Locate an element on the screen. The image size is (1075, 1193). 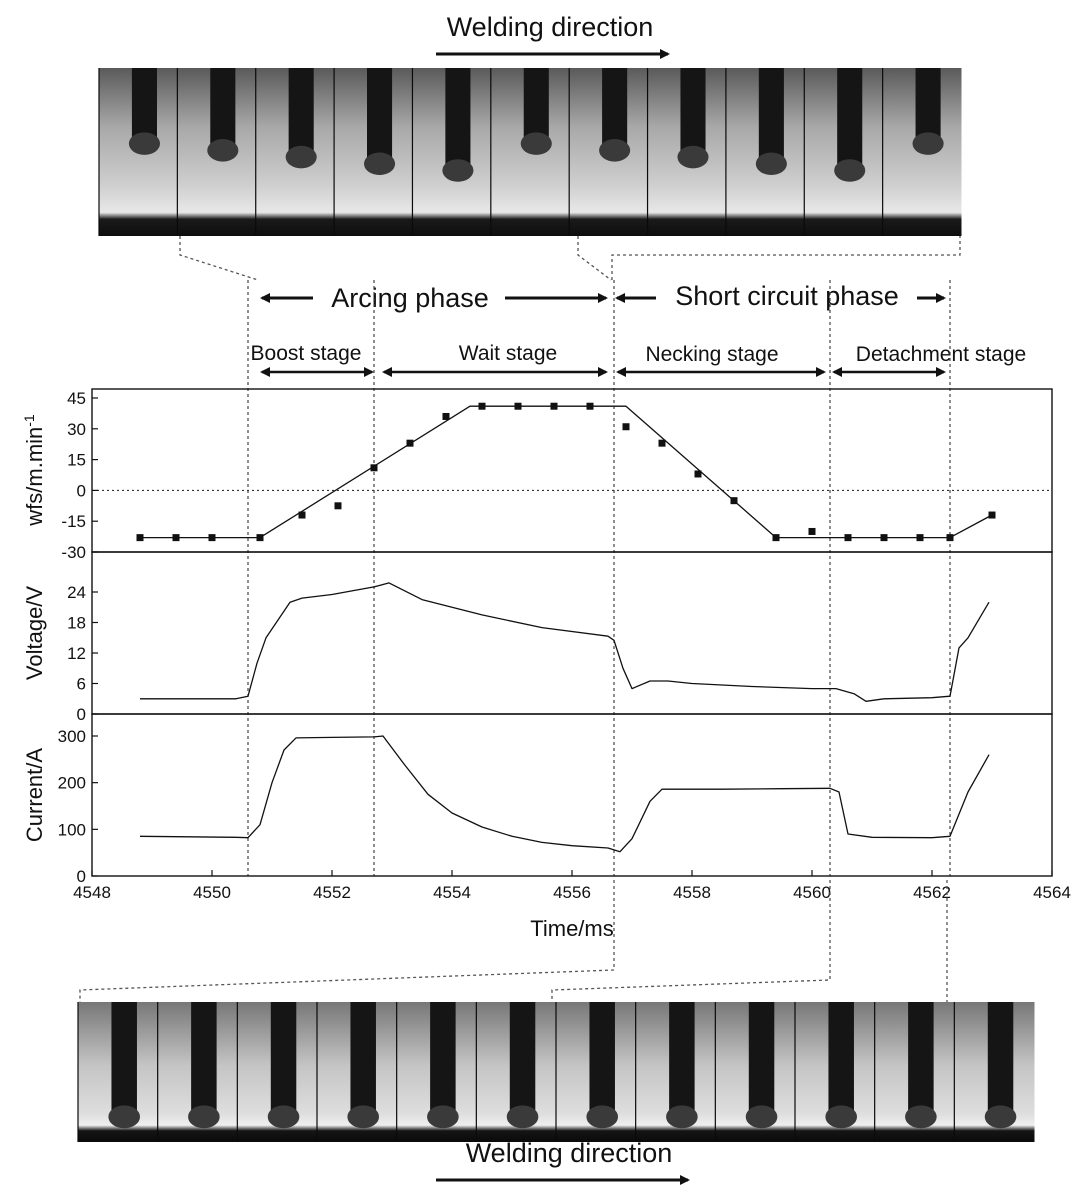
connector-top-right is located at coordinates (786, 258).